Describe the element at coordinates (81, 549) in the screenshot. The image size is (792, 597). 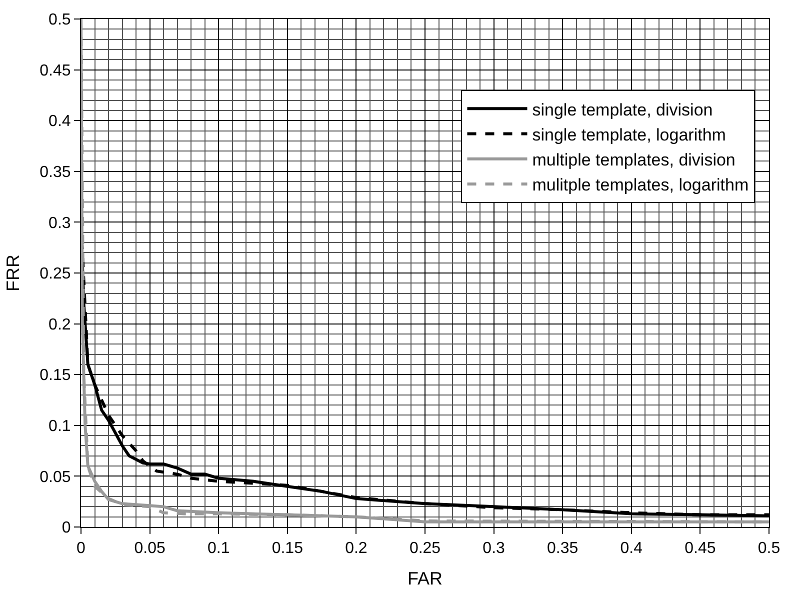
I see `x-tick-label: 0` at that location.